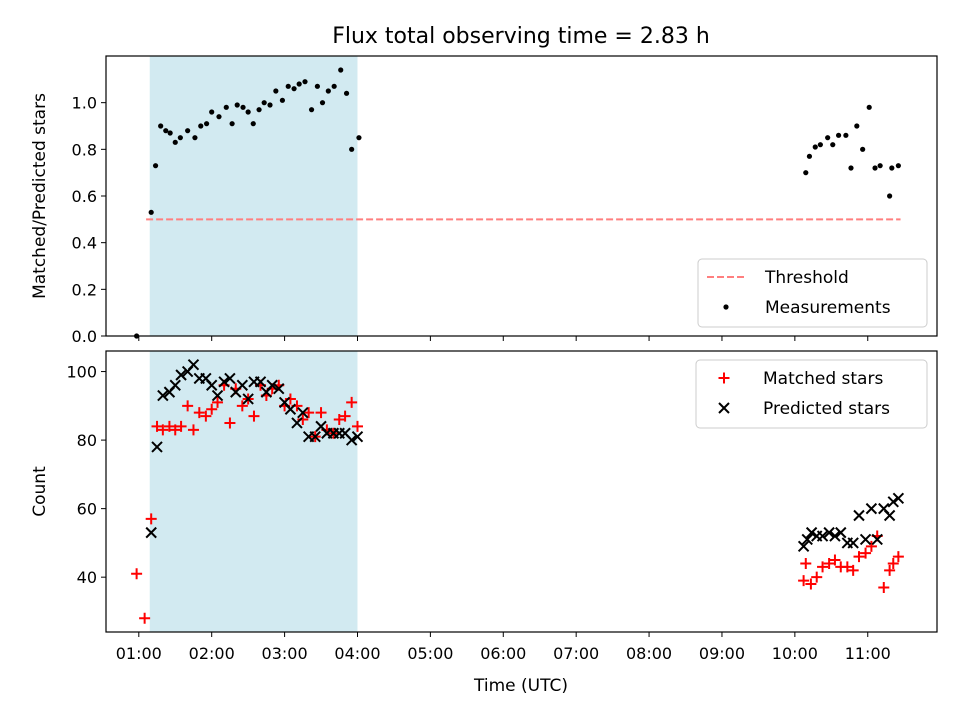 Image resolution: width=960 pixels, height=720 pixels. Describe the element at coordinates (868, 653) in the screenshot. I see `x-tick-label: 11:00` at that location.